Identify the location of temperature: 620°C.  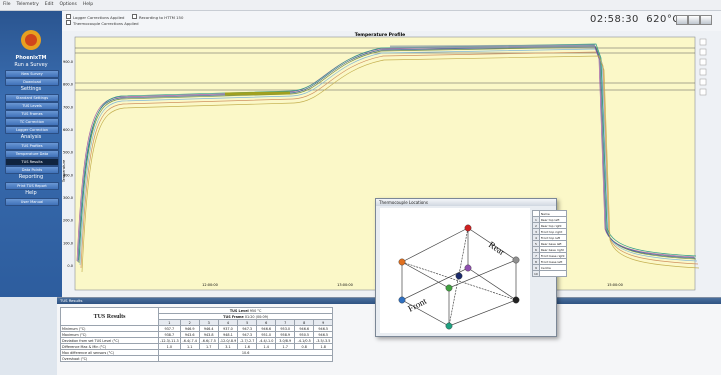
(663, 19).